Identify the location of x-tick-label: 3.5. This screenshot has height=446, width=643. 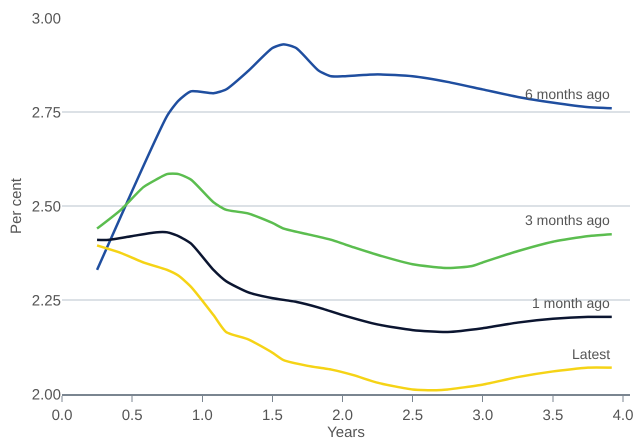
(553, 415).